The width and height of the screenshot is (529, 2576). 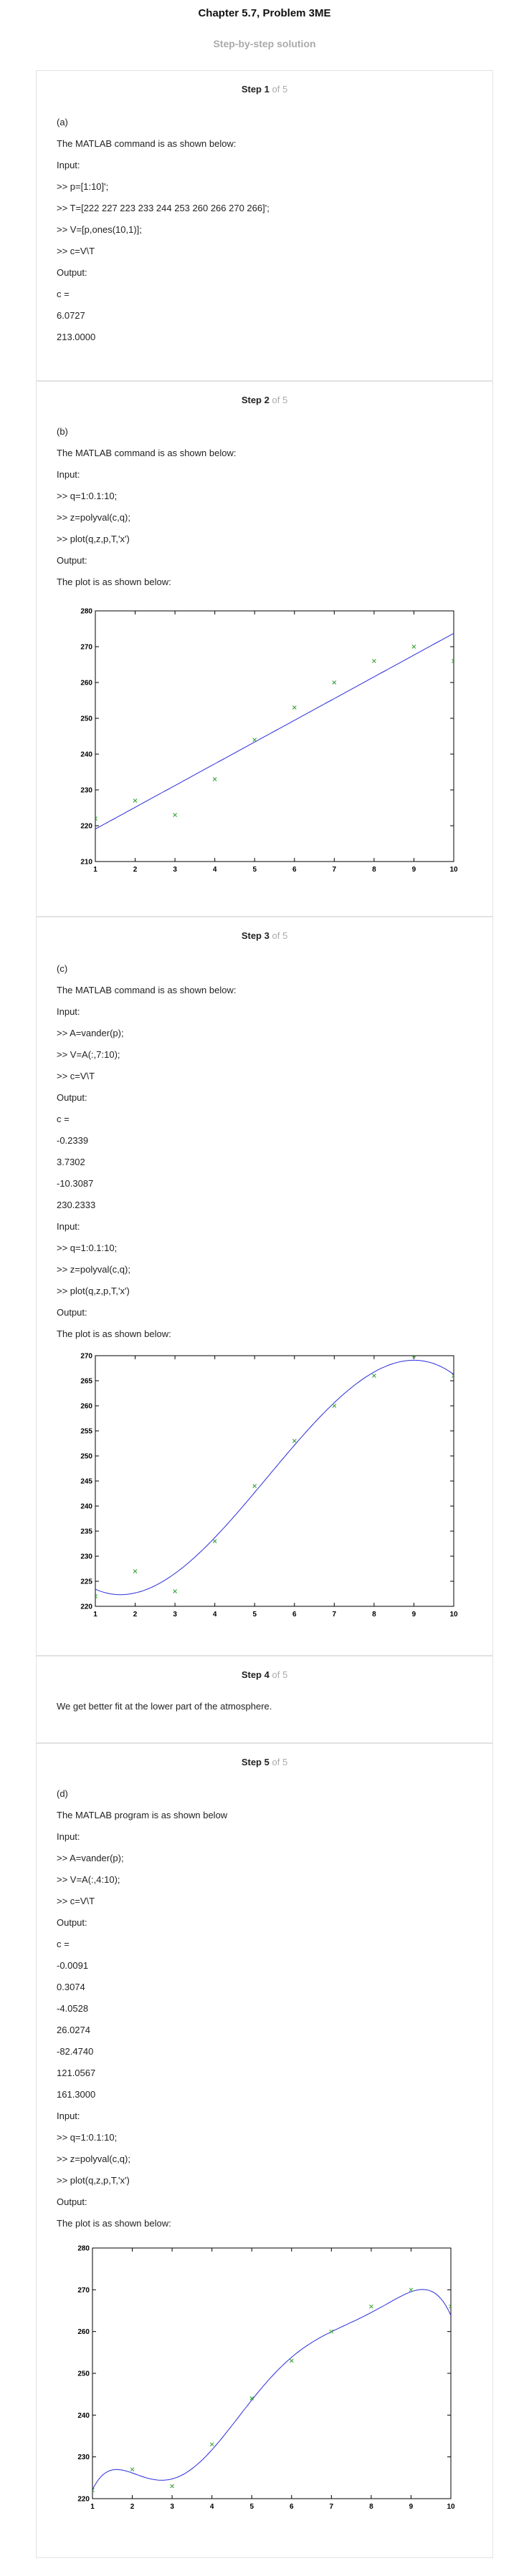 I want to click on y-tick-label: 245, so click(x=86, y=1482).